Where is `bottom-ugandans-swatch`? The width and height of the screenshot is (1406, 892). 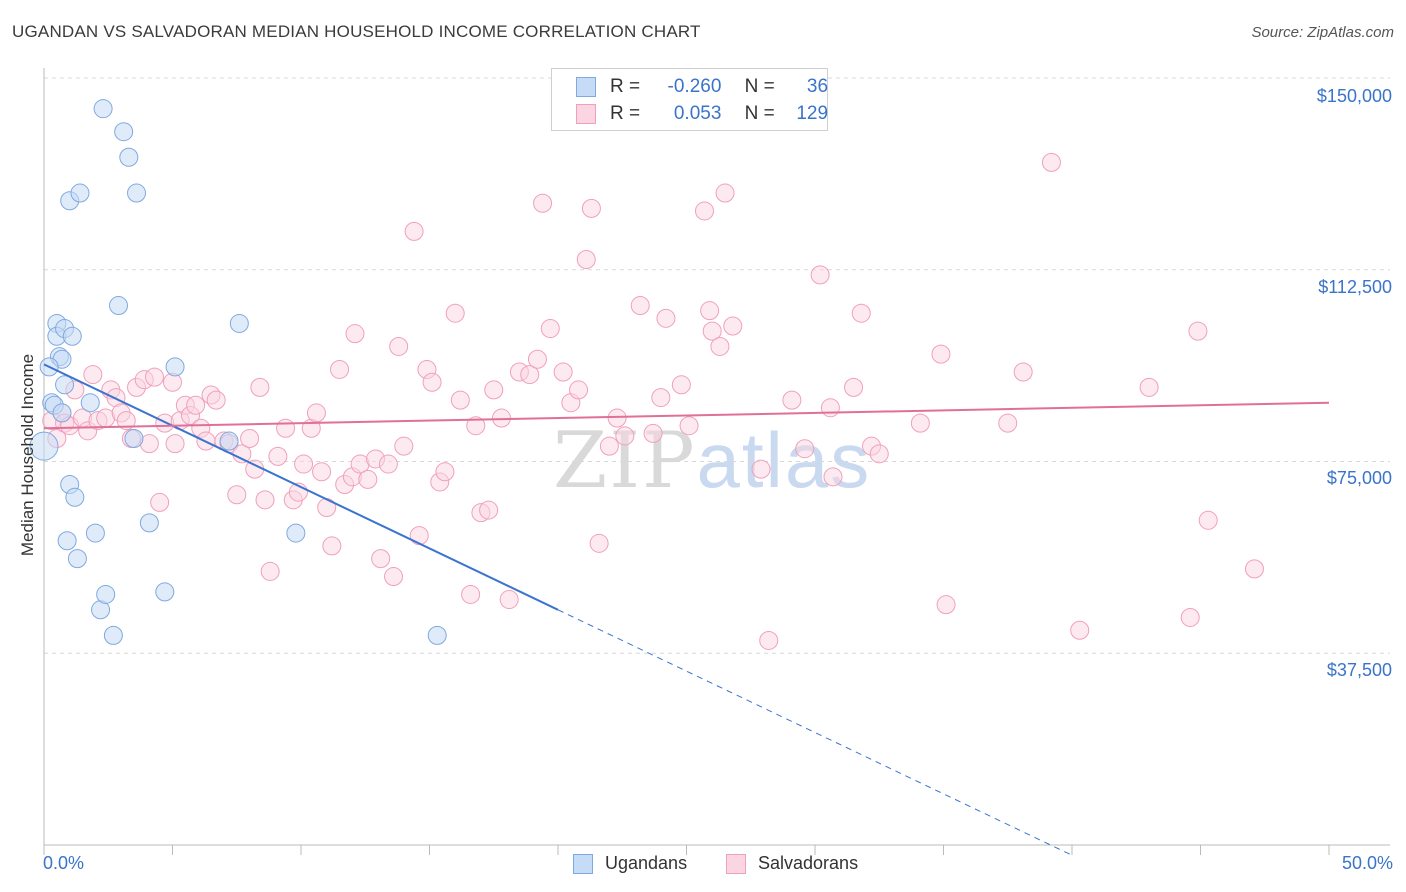
bottom-ugandans-swatch is located at coordinates (583, 864).